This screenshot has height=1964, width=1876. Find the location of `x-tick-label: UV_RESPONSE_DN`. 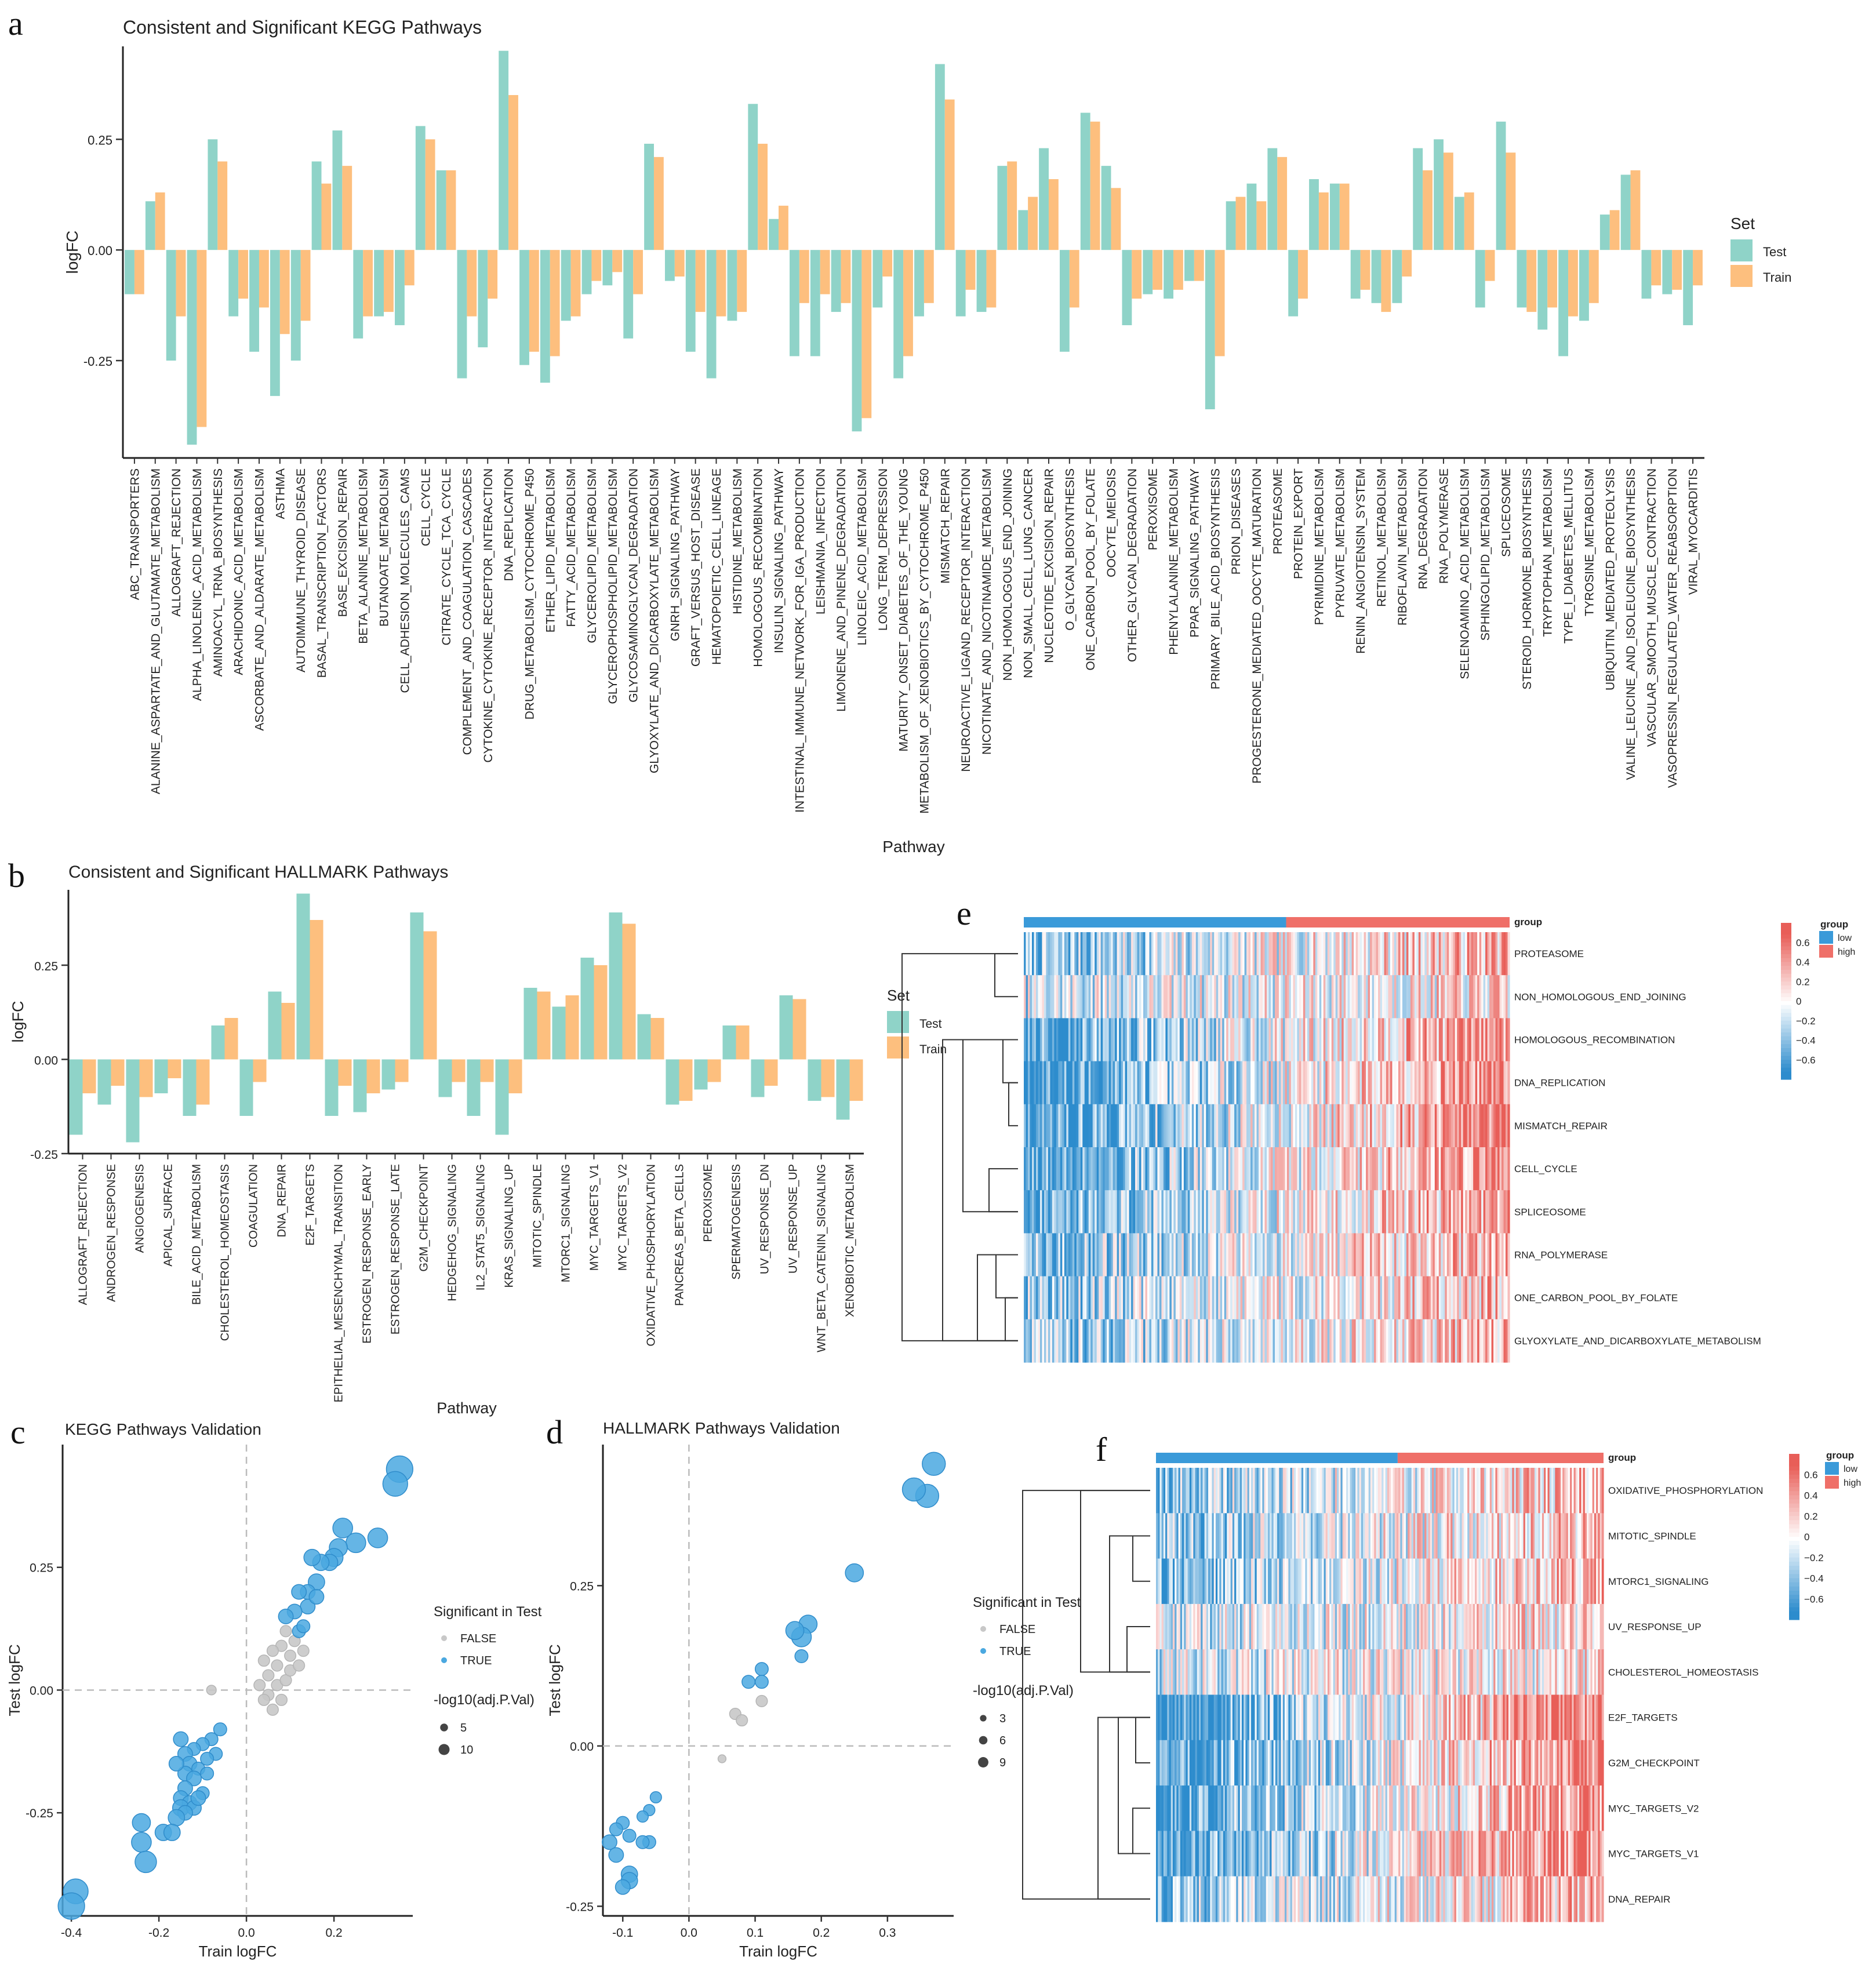

x-tick-label: UV_RESPONSE_DN is located at coordinates (765, 1219).